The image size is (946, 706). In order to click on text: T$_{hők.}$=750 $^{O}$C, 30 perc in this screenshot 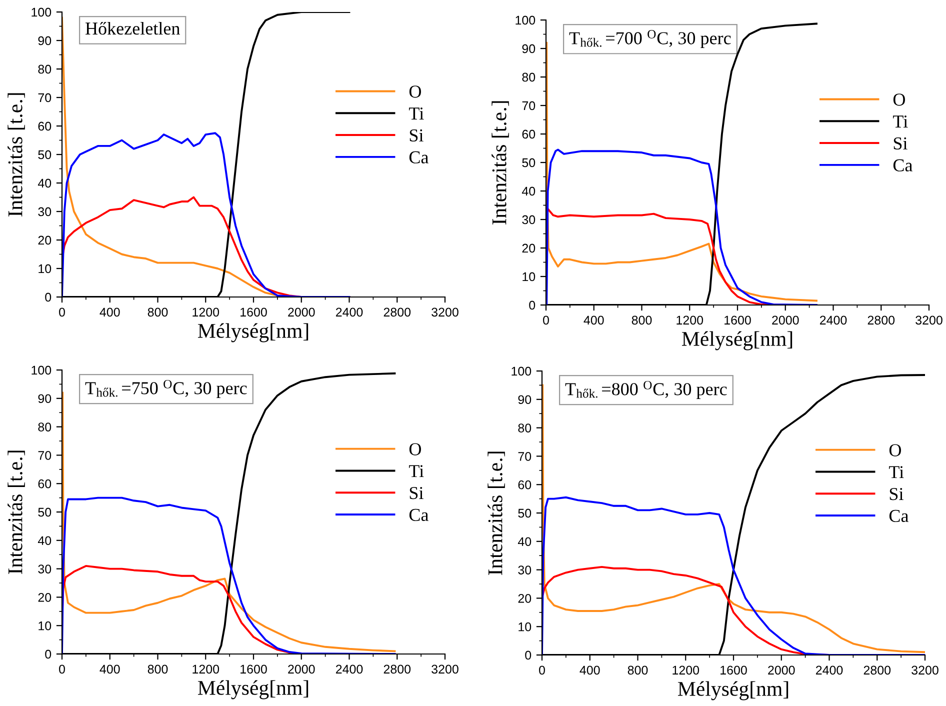, I will do `click(166, 389)`.